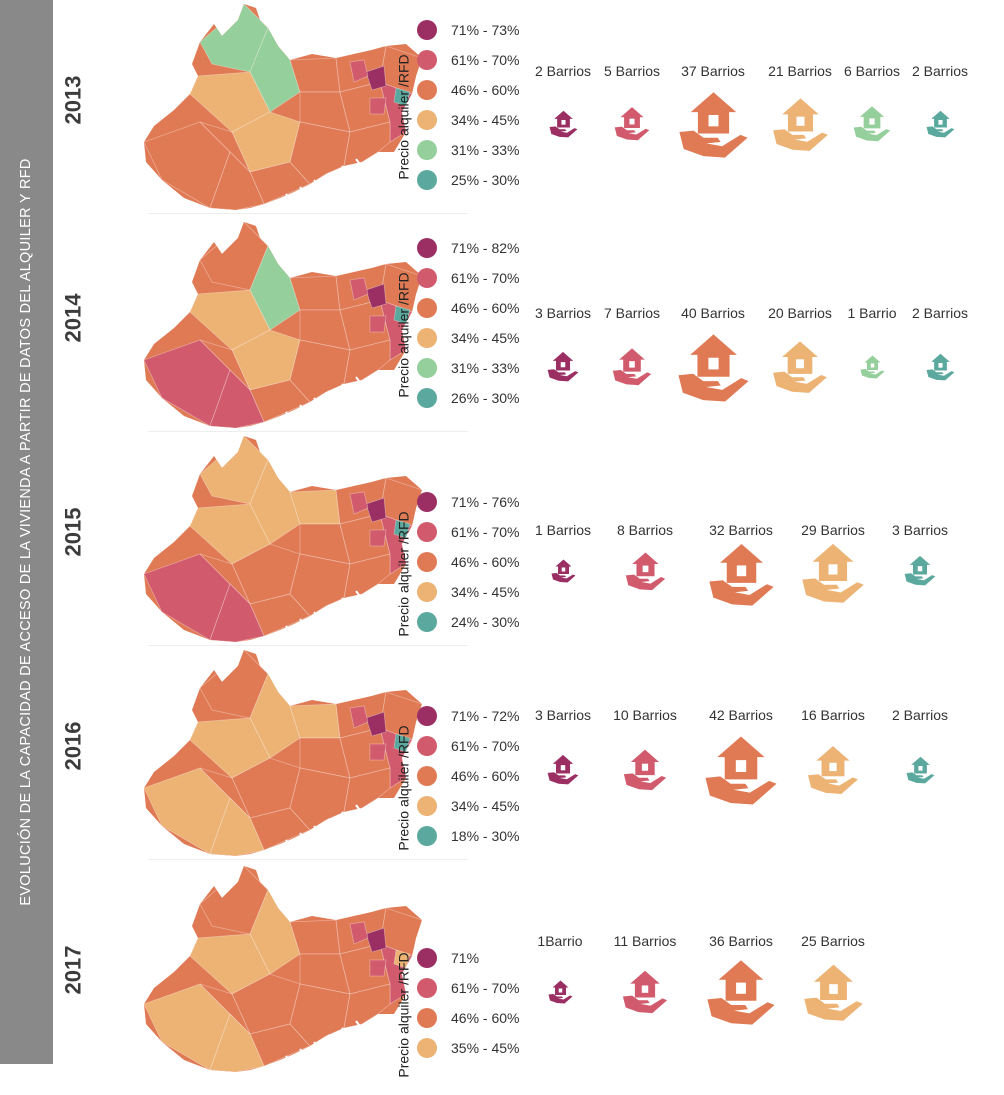 The width and height of the screenshot is (1004, 1095). I want to click on barrio-count-label: 40 Barrios, so click(713, 313).